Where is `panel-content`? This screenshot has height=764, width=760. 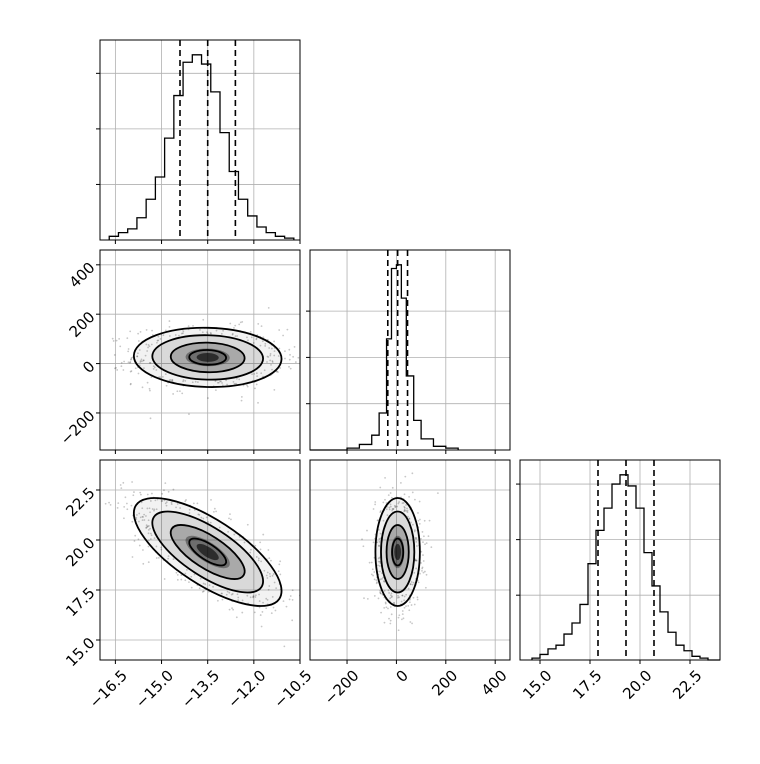
panel-content is located at coordinates (200, 350).